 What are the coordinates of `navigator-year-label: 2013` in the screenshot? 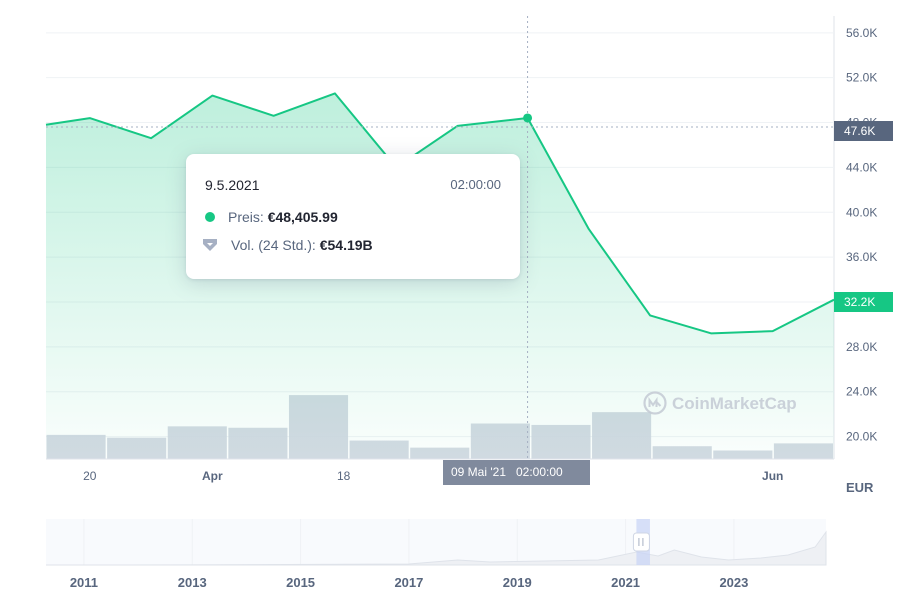 It's located at (192, 582).